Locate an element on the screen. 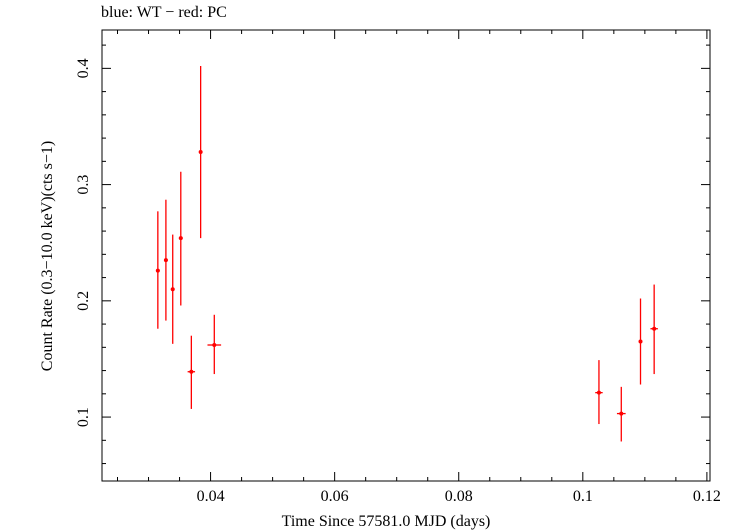  x-tick-label: 0.12 is located at coordinates (707, 496).